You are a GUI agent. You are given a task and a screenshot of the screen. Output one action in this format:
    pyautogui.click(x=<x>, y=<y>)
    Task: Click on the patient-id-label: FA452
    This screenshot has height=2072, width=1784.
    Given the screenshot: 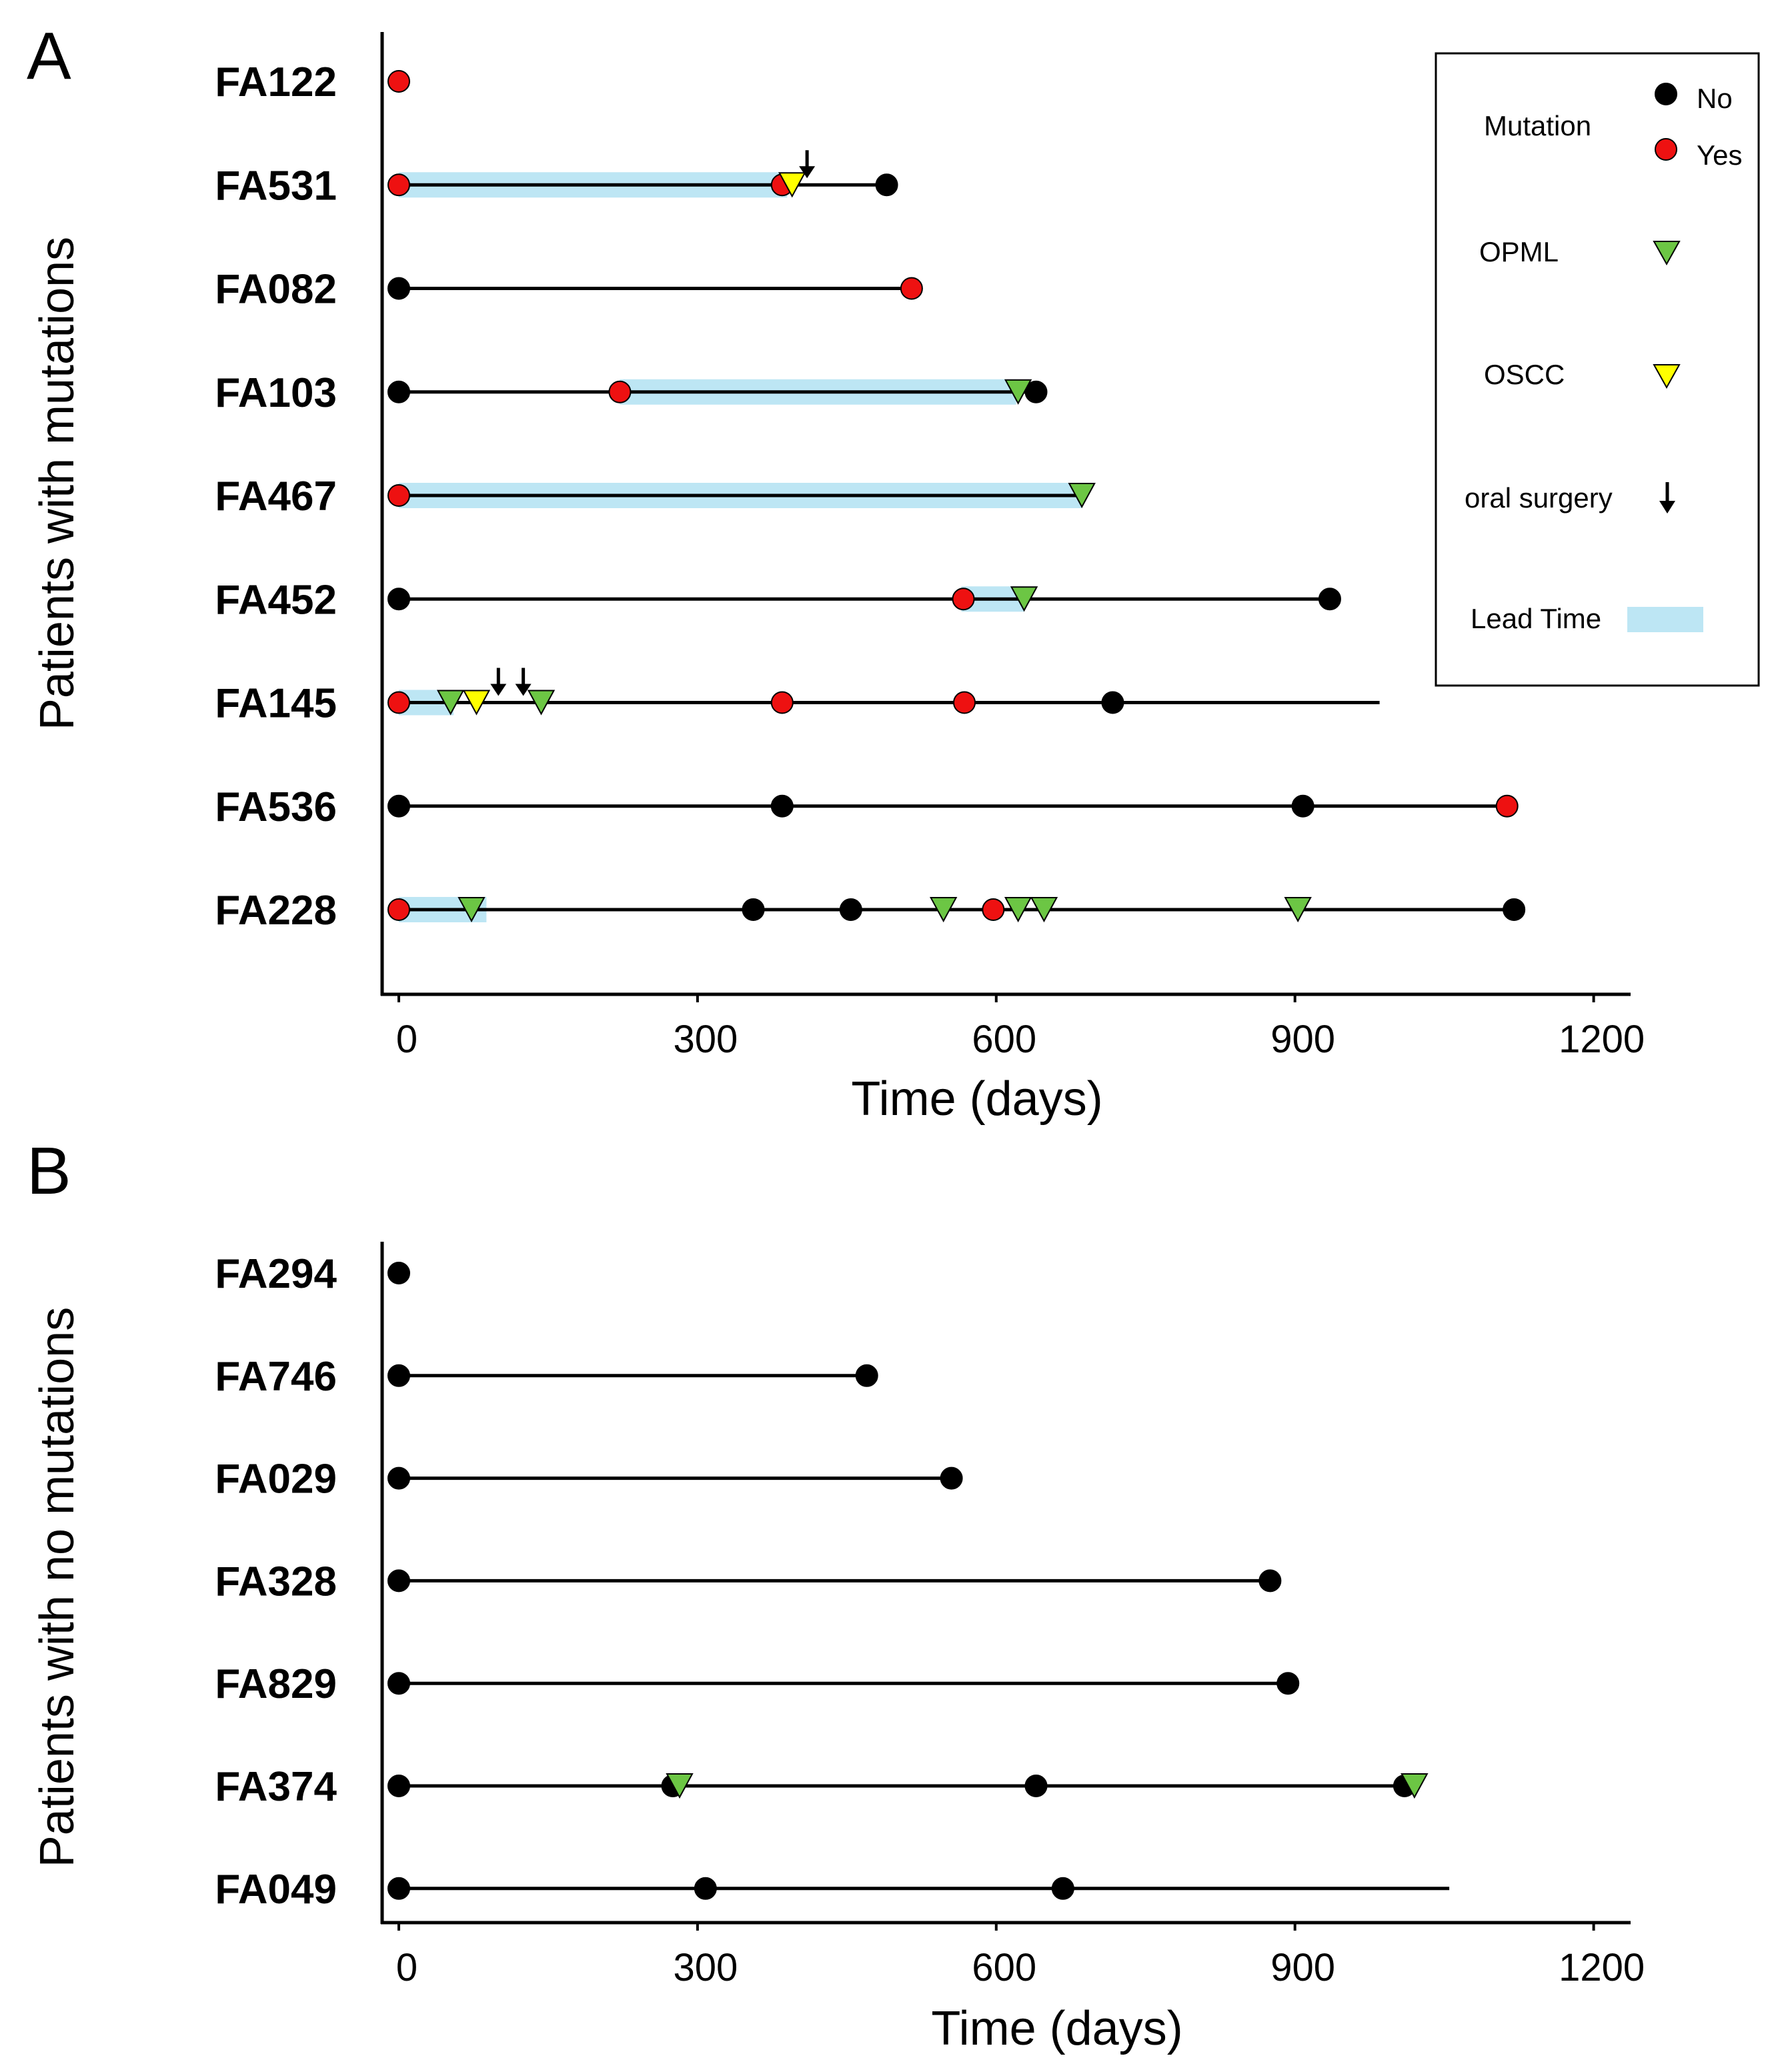 What is the action you would take?
    pyautogui.click(x=276, y=600)
    